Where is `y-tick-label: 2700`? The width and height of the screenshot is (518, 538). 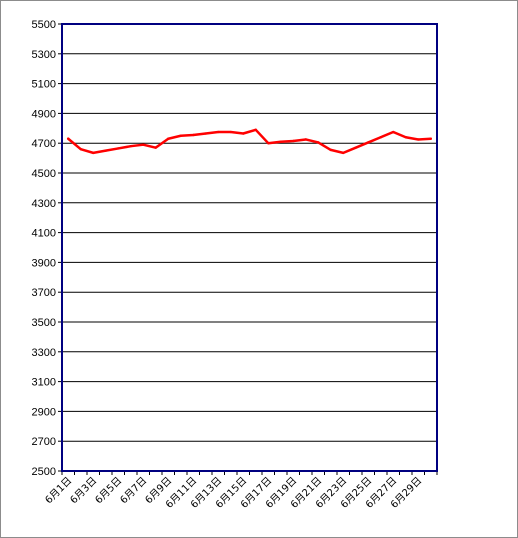 y-tick-label: 2700 is located at coordinates (44, 442).